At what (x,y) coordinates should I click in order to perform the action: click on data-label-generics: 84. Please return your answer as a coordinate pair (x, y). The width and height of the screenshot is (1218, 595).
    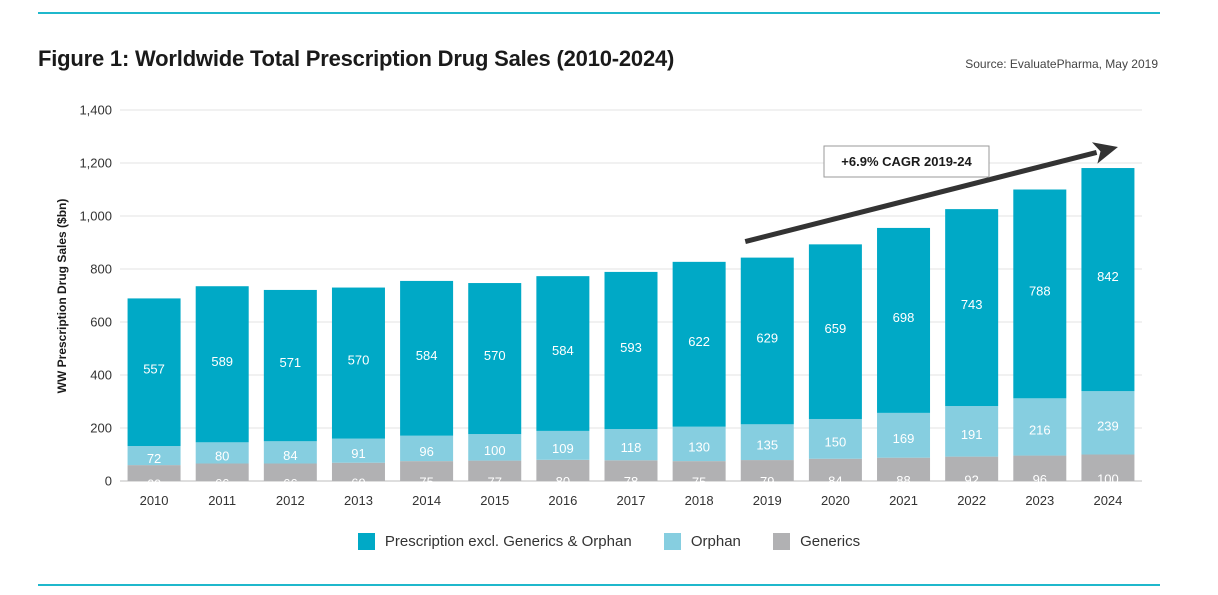
    Looking at the image, I should click on (835, 480).